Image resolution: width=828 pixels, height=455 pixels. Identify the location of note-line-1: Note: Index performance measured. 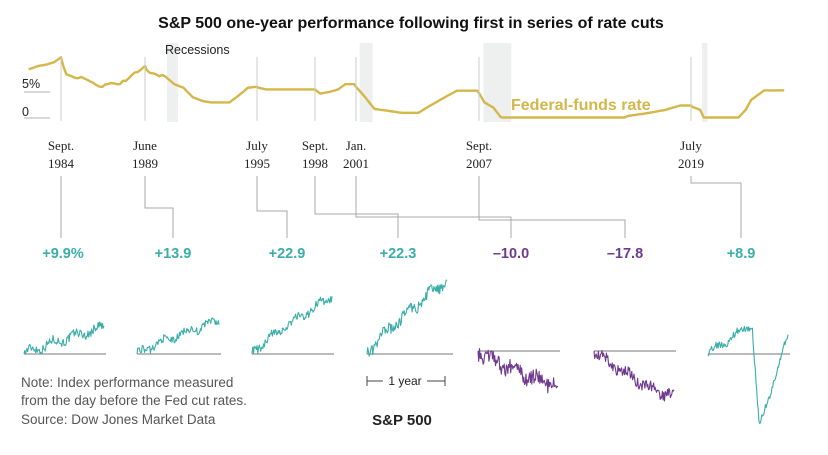
(127, 382).